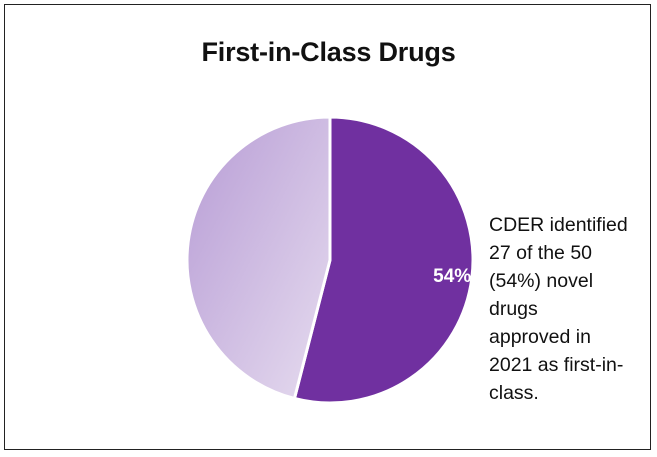 The image size is (657, 457). What do you see at coordinates (540, 337) in the screenshot?
I see `annotation-line: approved in` at bounding box center [540, 337].